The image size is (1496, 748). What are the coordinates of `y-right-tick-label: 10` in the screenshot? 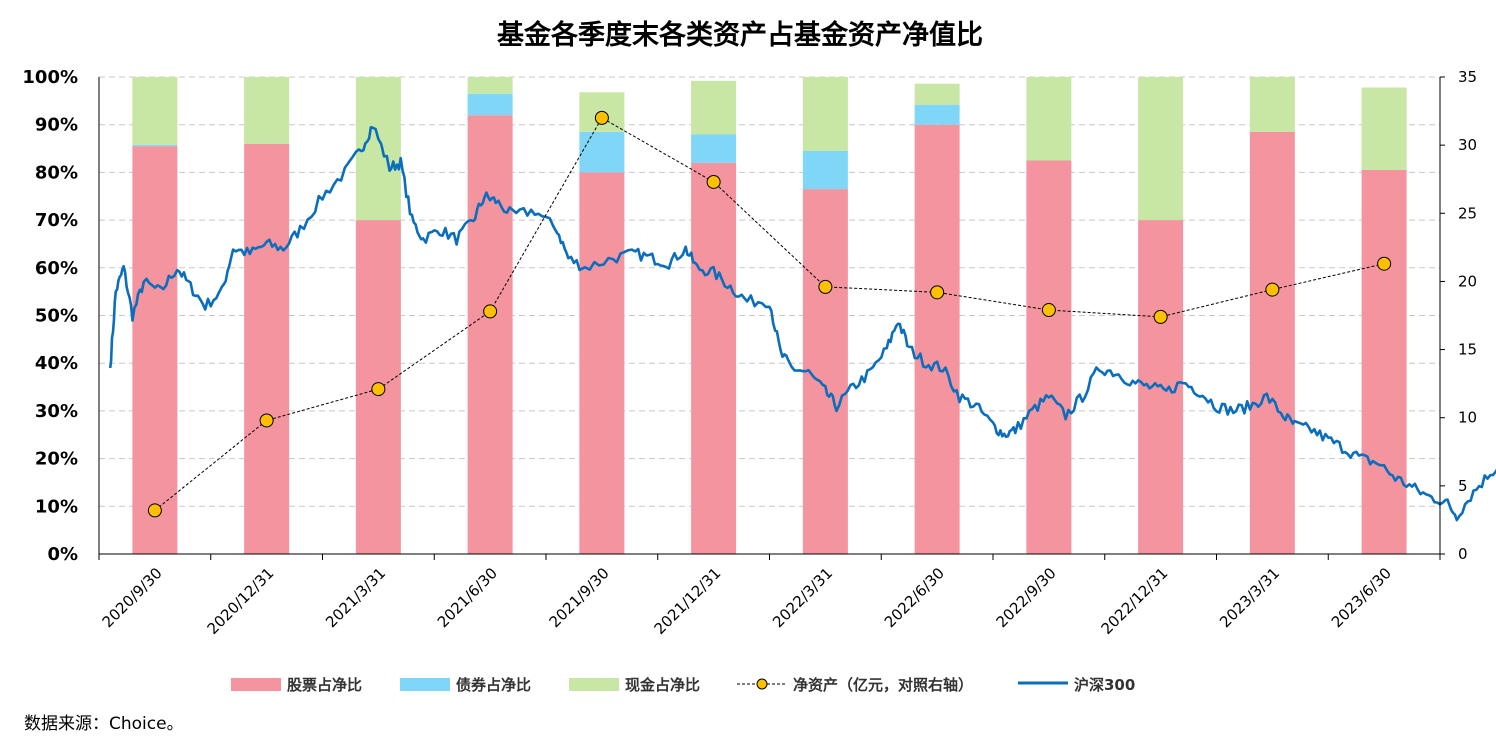 It's located at (1467, 418).